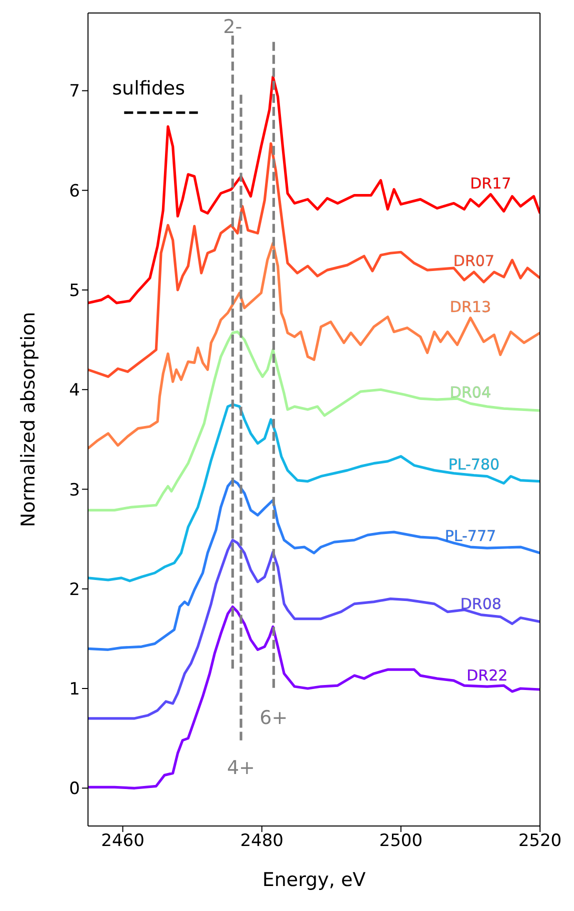 The image size is (574, 911). What do you see at coordinates (74, 690) in the screenshot?
I see `y-tick-label: 1` at bounding box center [74, 690].